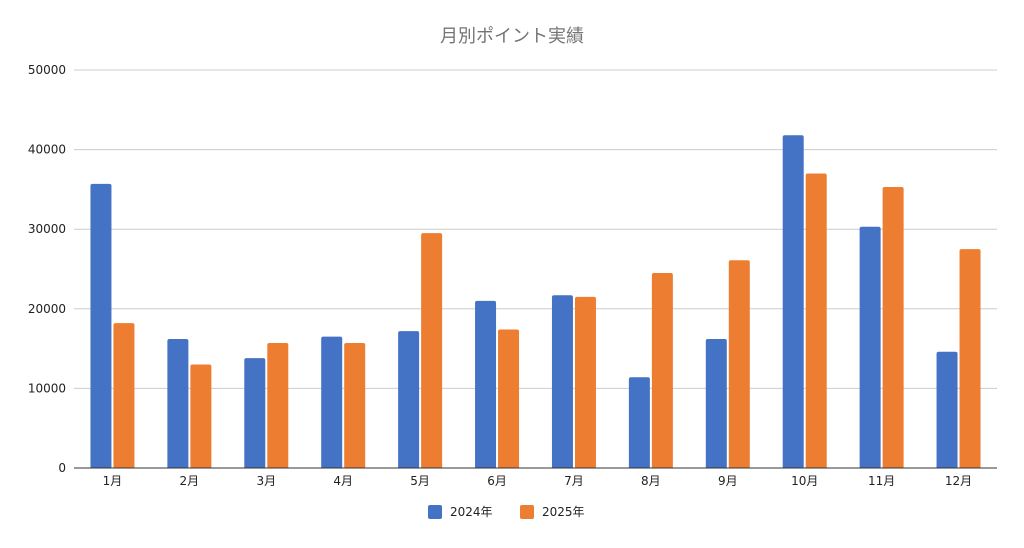 This screenshot has height=548, width=1024. Describe the element at coordinates (420, 481) in the screenshot. I see `x-tick-label: 5月` at that location.